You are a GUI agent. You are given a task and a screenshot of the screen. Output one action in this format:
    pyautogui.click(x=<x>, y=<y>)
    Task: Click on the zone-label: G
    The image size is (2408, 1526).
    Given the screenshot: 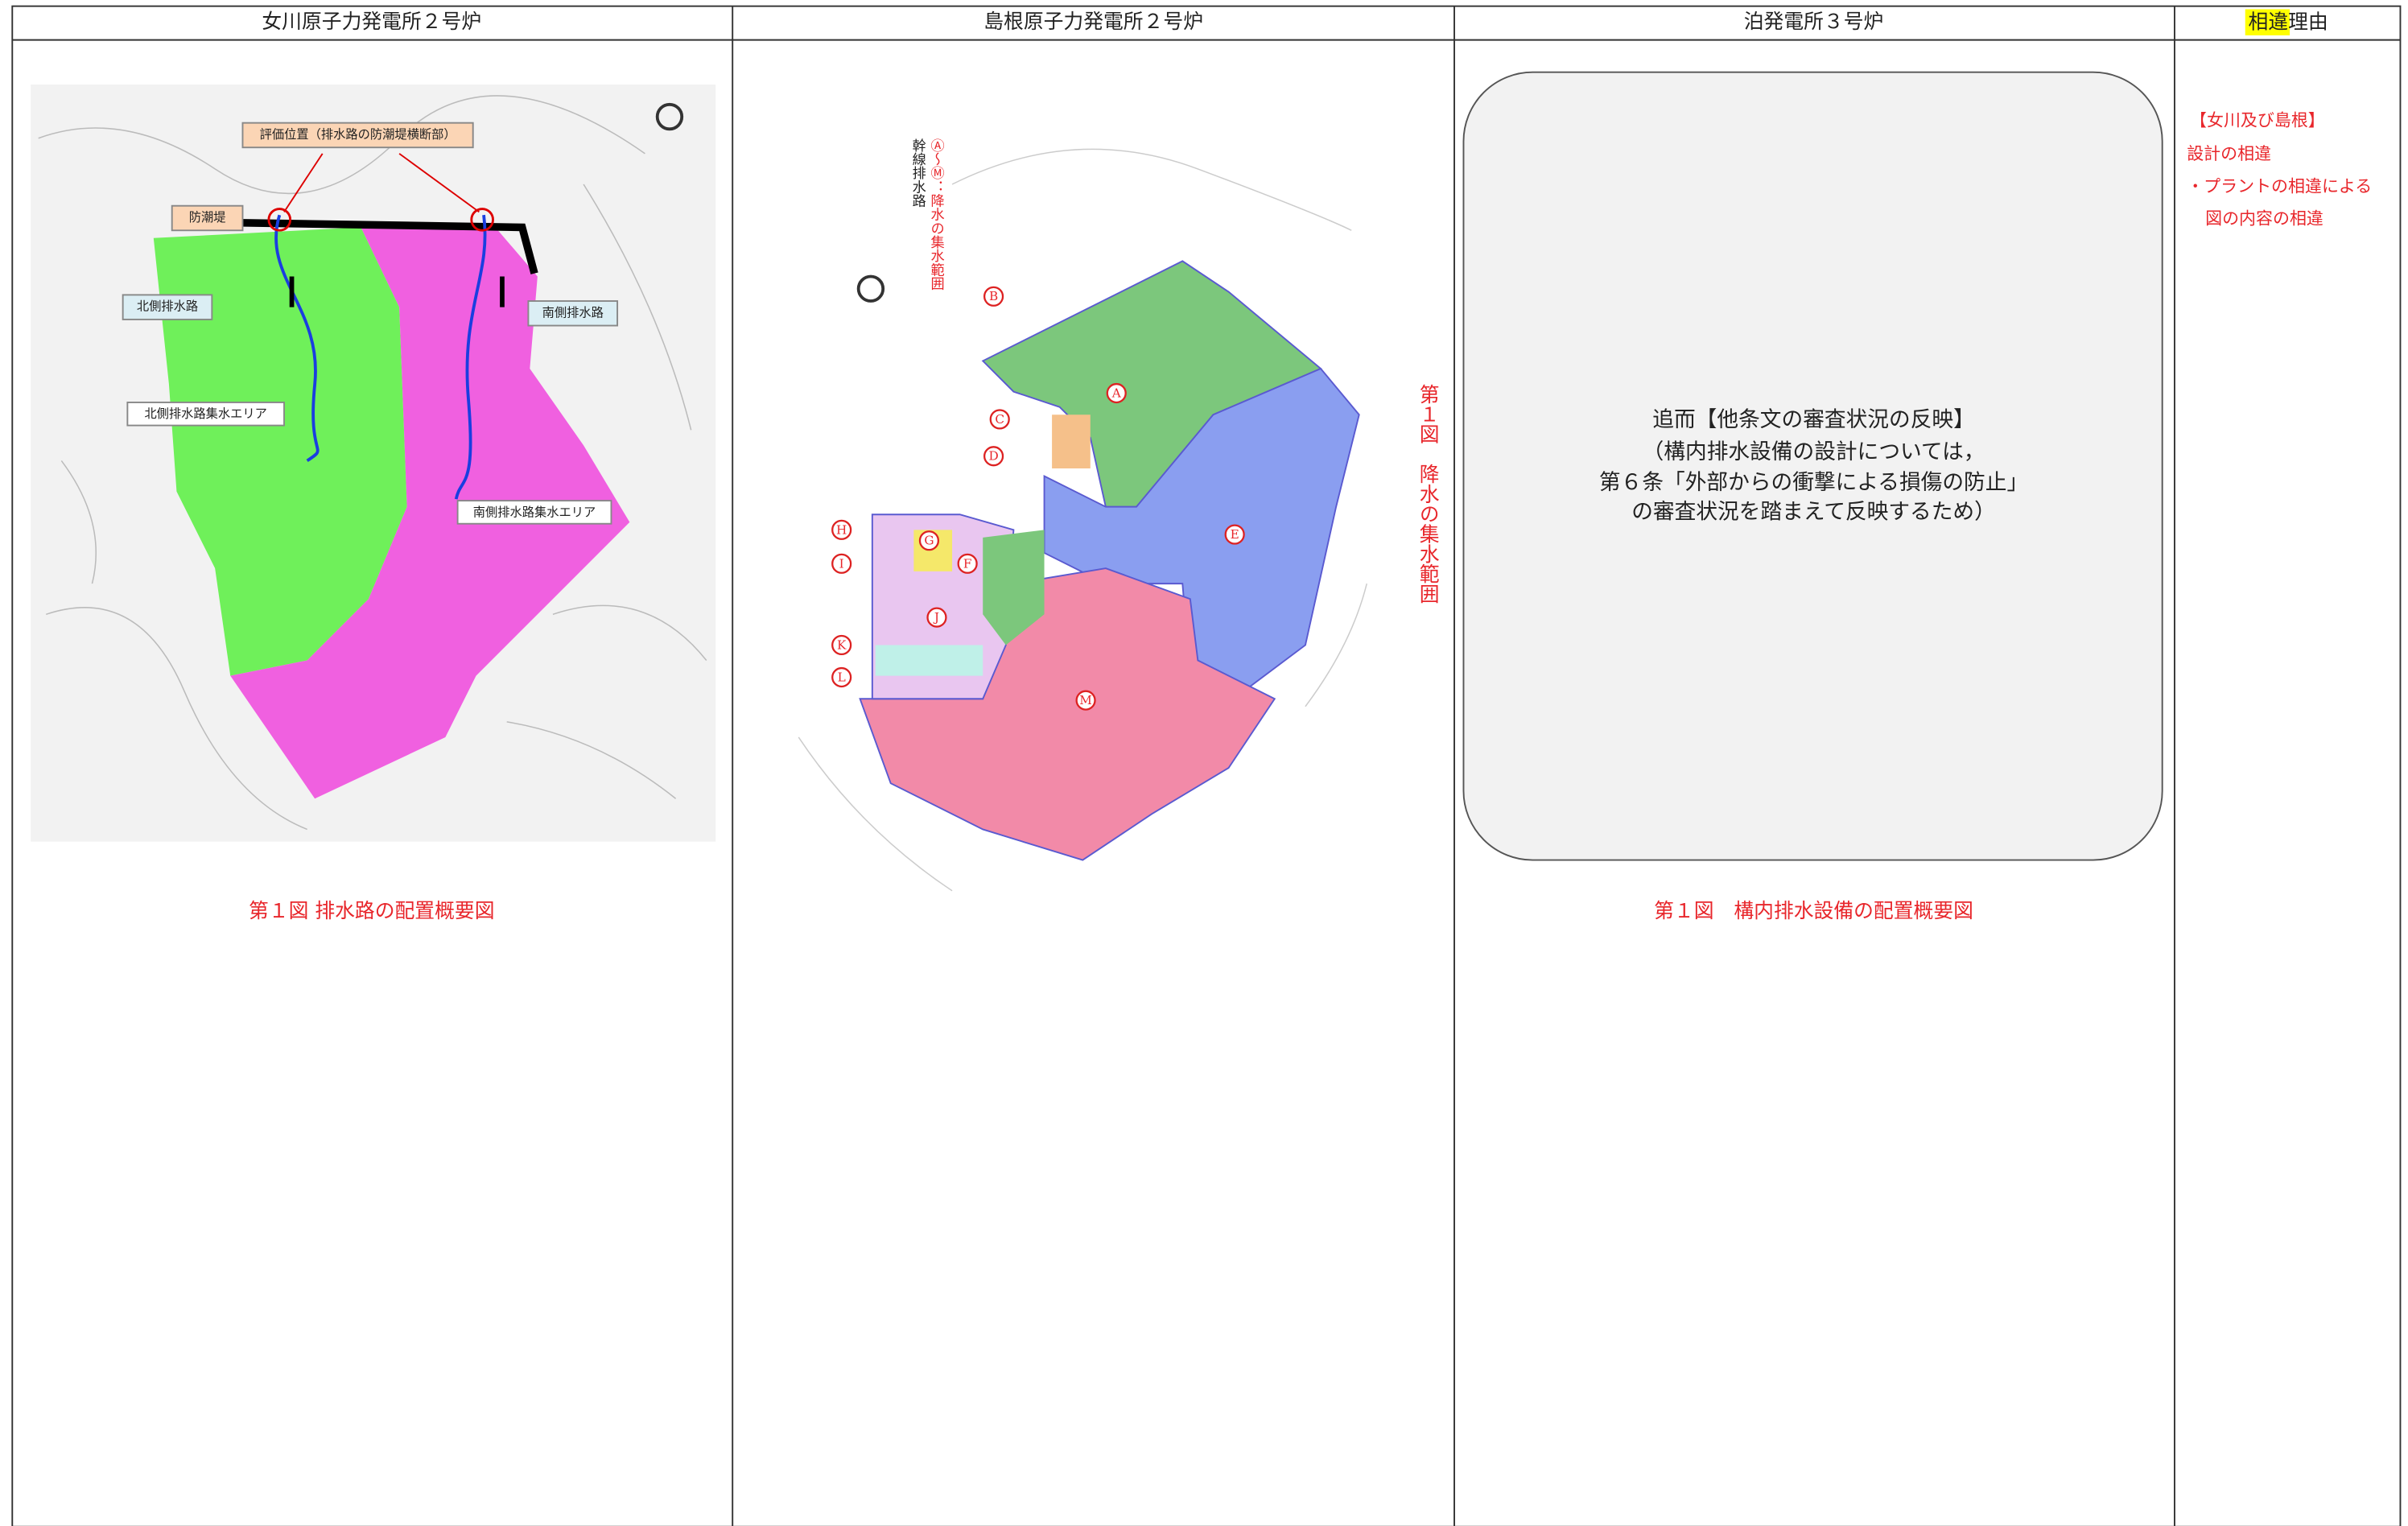 What is the action you would take?
    pyautogui.click(x=929, y=541)
    